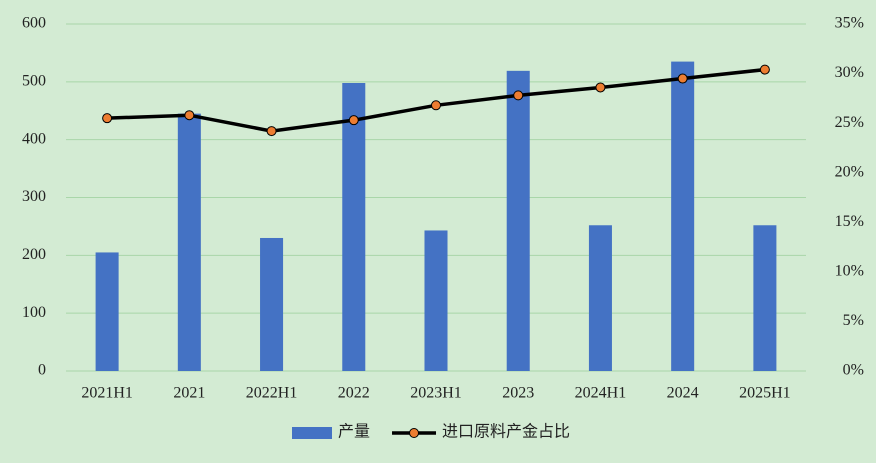  What do you see at coordinates (34, 312) in the screenshot?
I see `y-tick-label: 100` at bounding box center [34, 312].